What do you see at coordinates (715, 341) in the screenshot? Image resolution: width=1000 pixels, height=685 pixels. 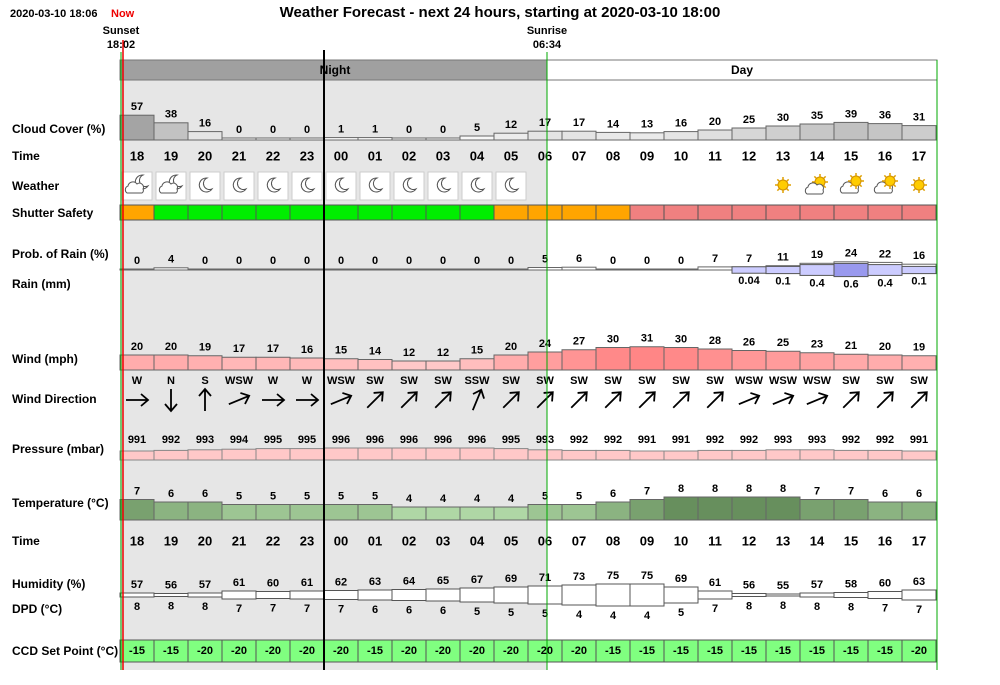 I see `value-label: 28` at bounding box center [715, 341].